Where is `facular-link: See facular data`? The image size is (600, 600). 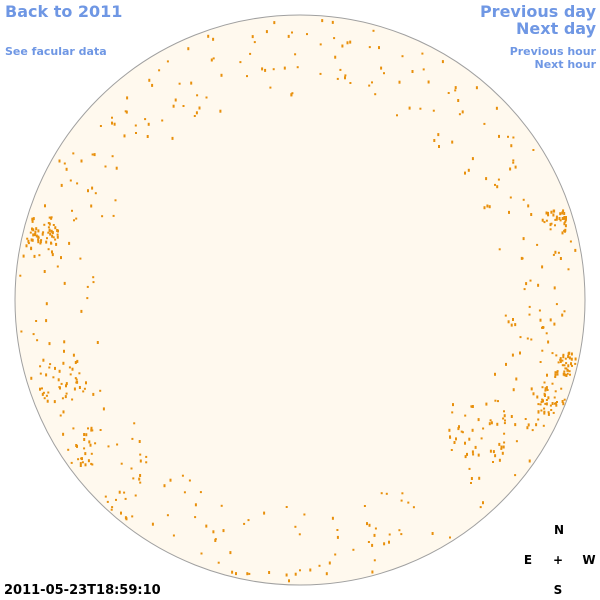 facular-link: See facular data is located at coordinates (56, 51).